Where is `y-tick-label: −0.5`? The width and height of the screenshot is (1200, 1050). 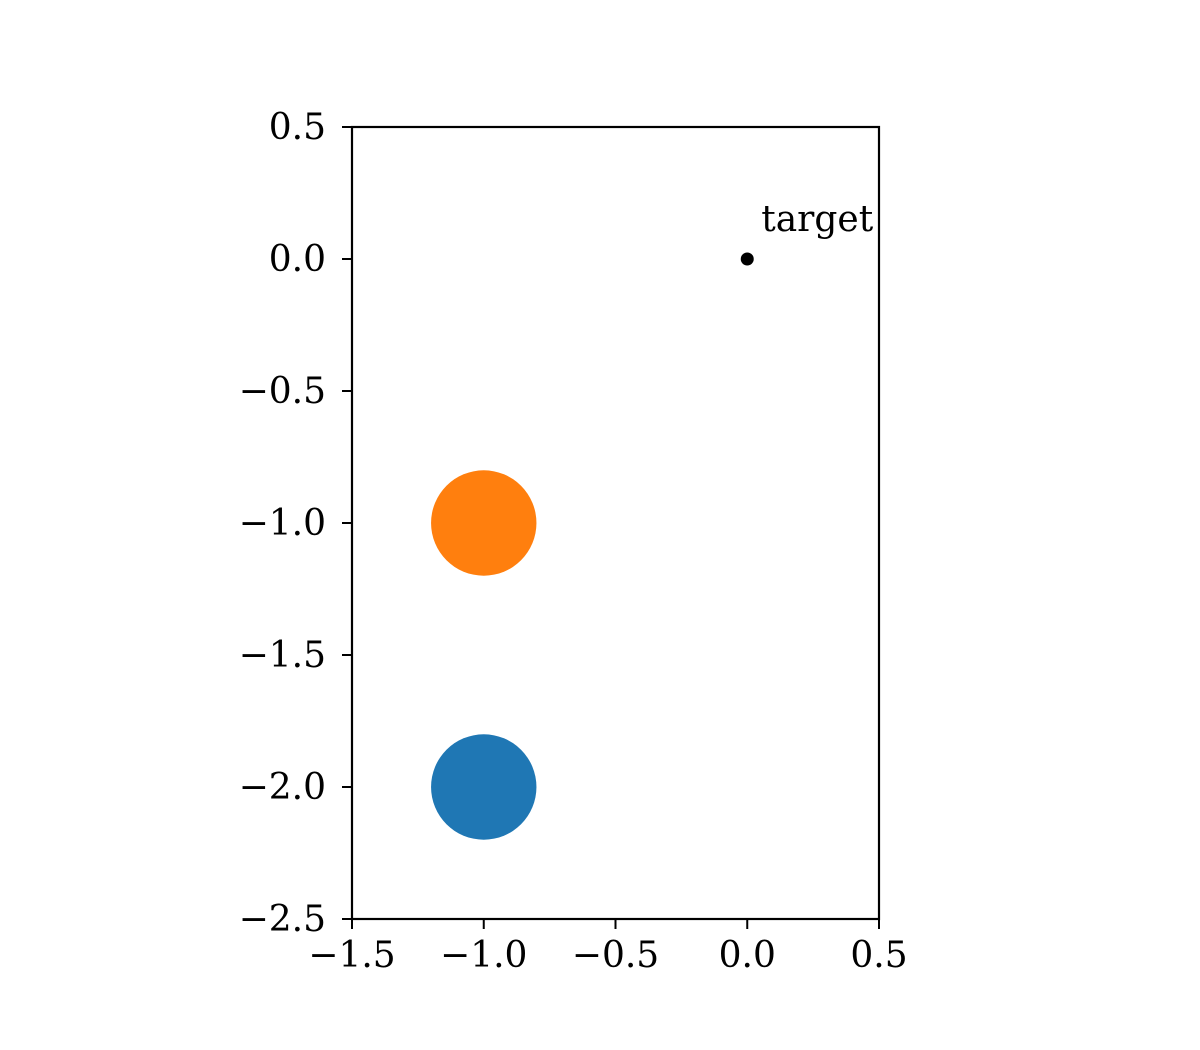 y-tick-label: −0.5 is located at coordinates (282, 391).